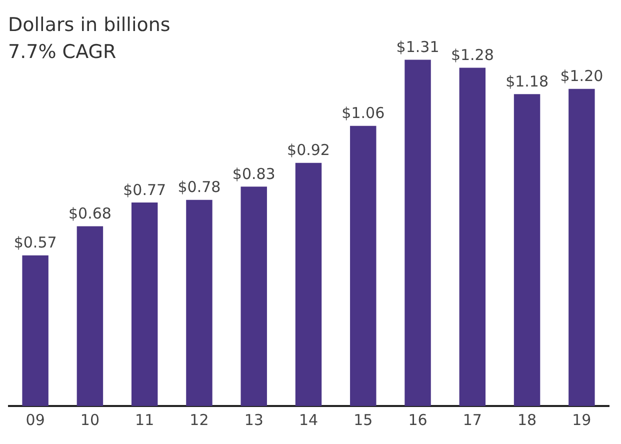 This screenshot has height=444, width=621. Describe the element at coordinates (582, 76) in the screenshot. I see `data-label: $1.20` at that location.